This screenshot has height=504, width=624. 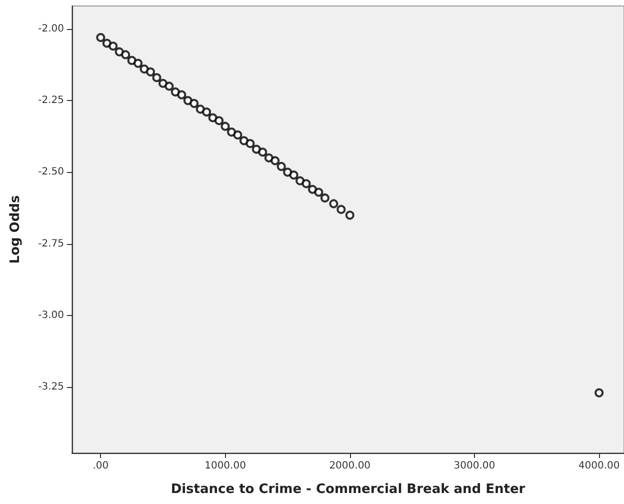 I want to click on y-tick-label: -2.50, so click(x=51, y=172).